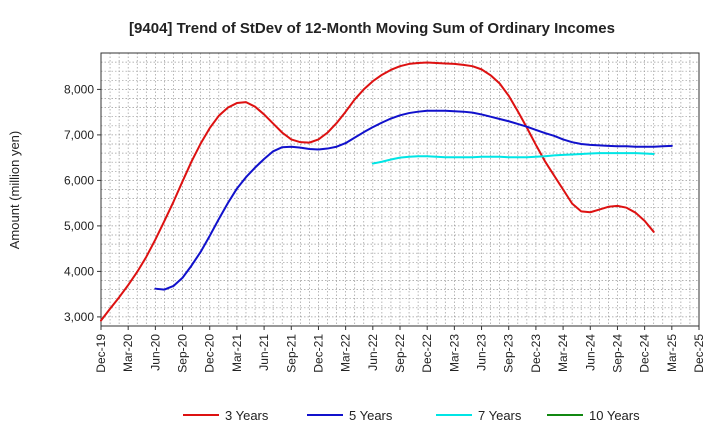 The height and width of the screenshot is (440, 720). I want to click on y-tick-label: 8,000, so click(79, 89).